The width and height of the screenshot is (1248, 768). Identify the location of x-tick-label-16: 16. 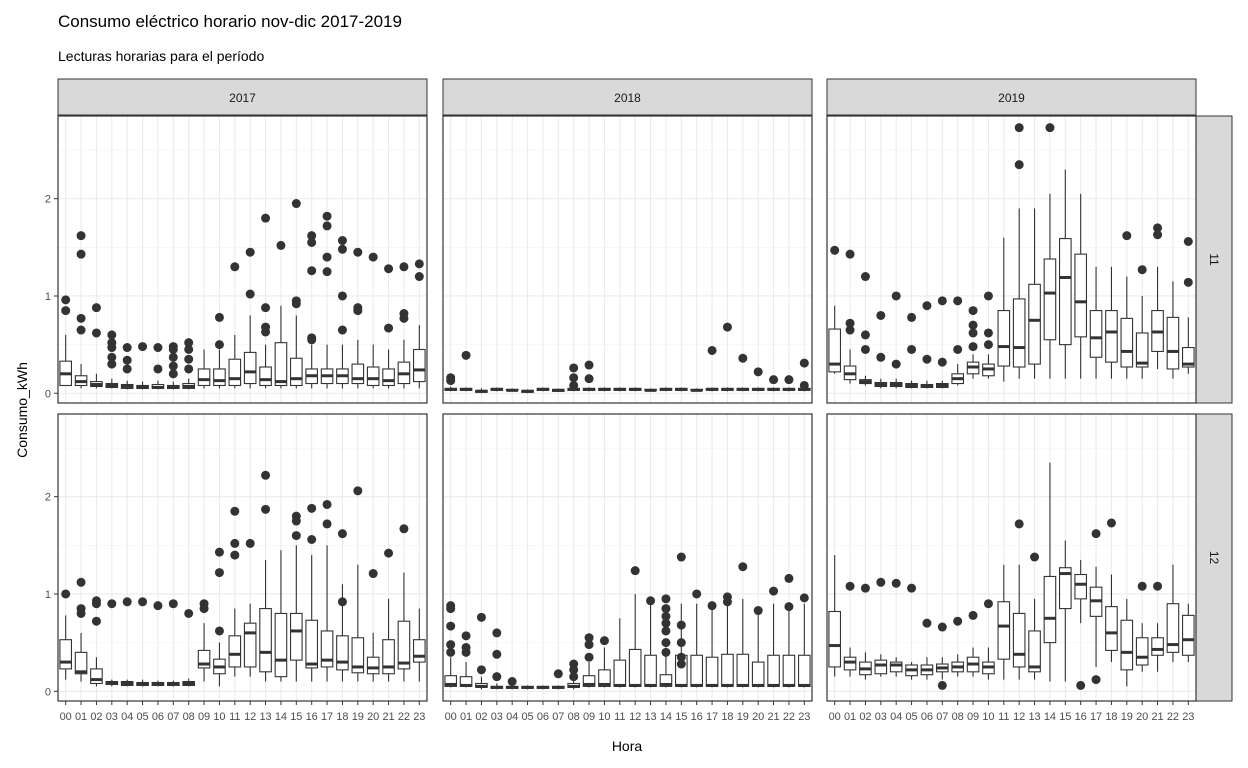
(1081, 717).